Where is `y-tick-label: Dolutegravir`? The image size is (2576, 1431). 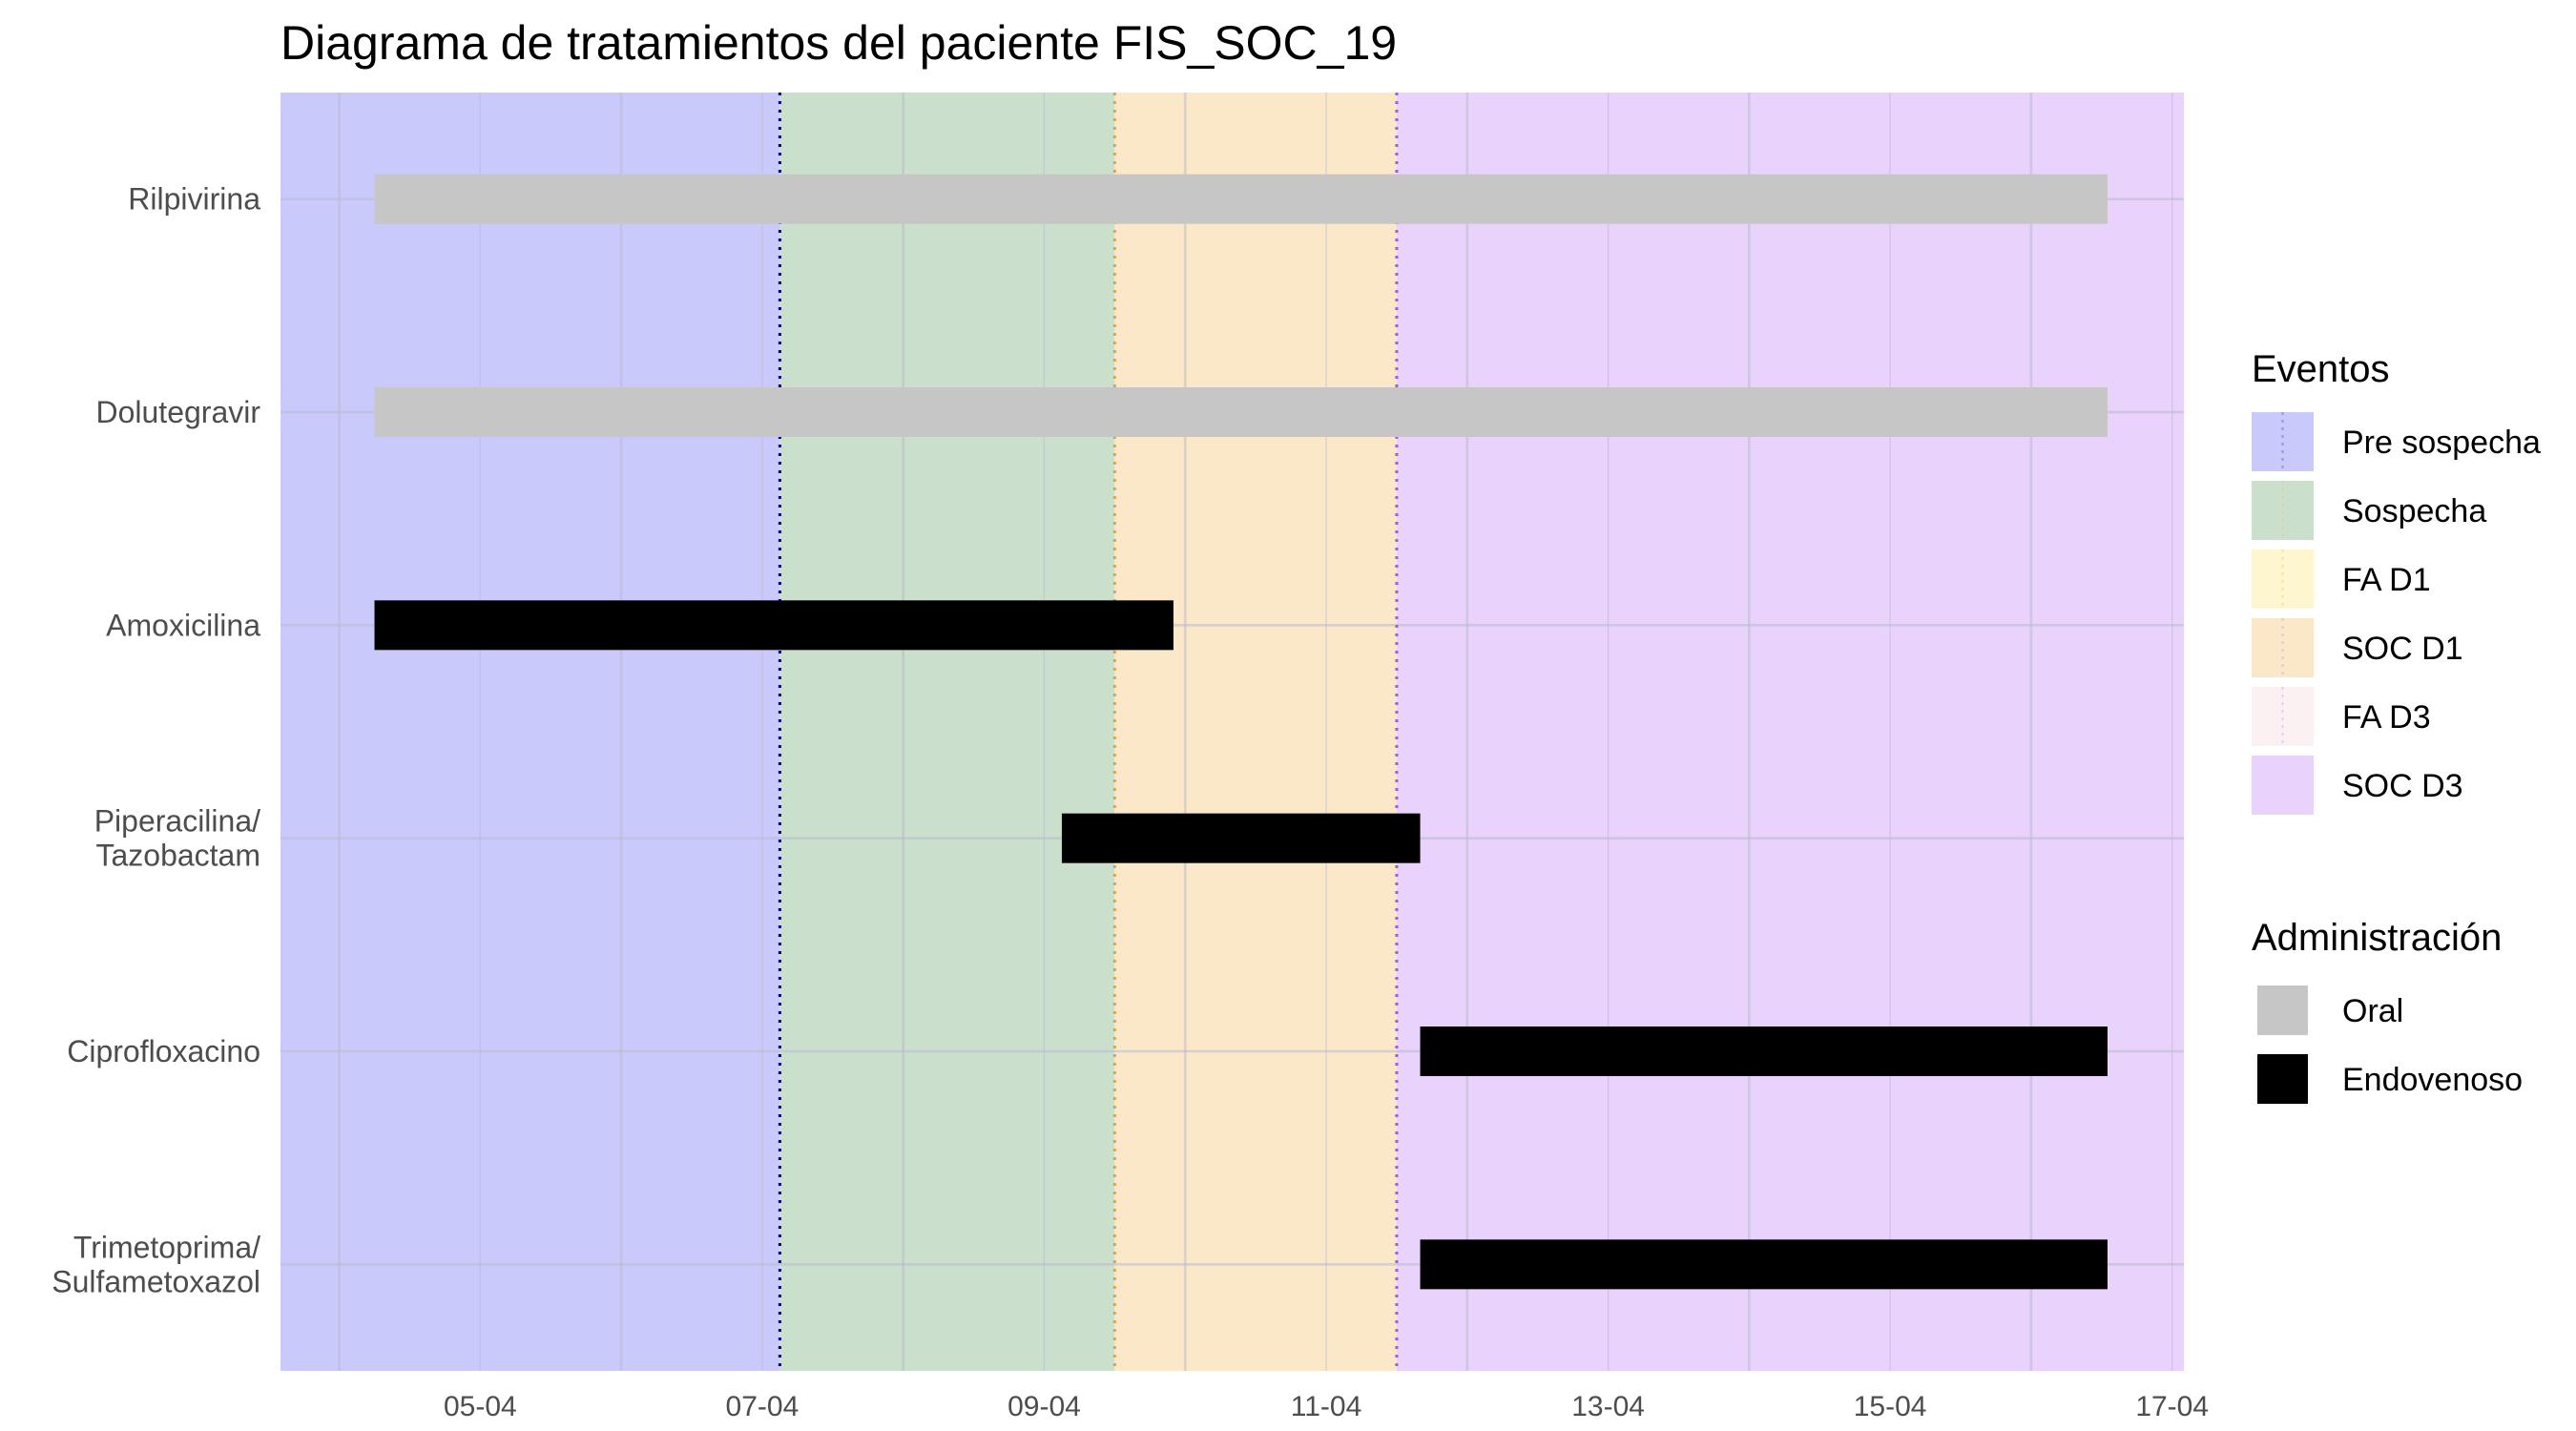
y-tick-label: Dolutegravir is located at coordinates (177, 412).